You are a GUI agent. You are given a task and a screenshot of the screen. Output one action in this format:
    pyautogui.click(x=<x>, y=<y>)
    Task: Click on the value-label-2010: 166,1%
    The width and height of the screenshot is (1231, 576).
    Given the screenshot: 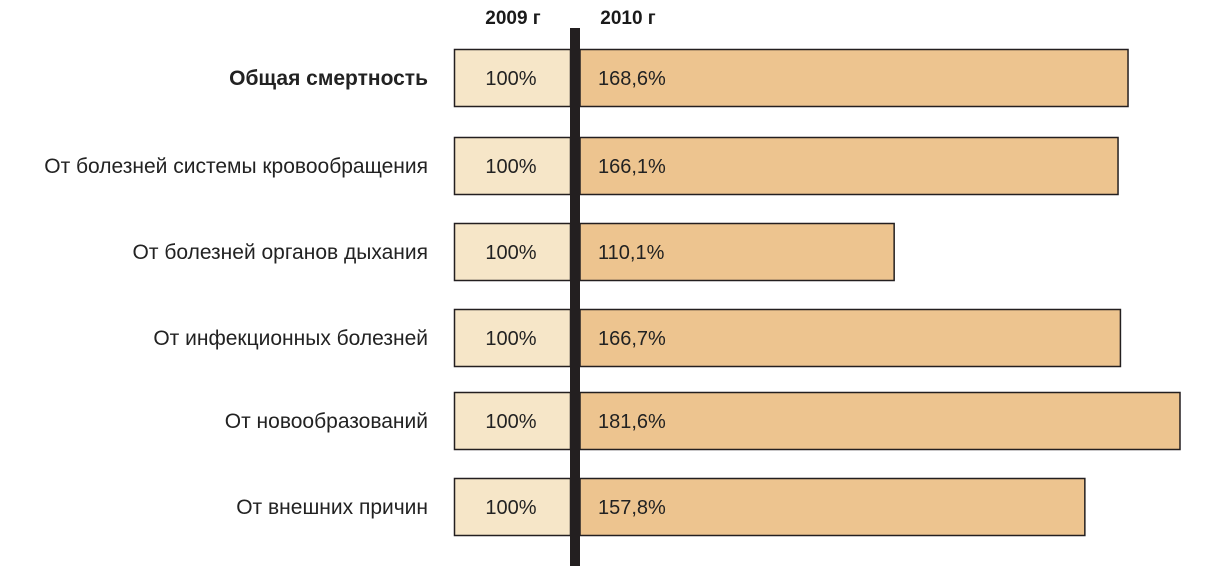 What is the action you would take?
    pyautogui.click(x=632, y=167)
    